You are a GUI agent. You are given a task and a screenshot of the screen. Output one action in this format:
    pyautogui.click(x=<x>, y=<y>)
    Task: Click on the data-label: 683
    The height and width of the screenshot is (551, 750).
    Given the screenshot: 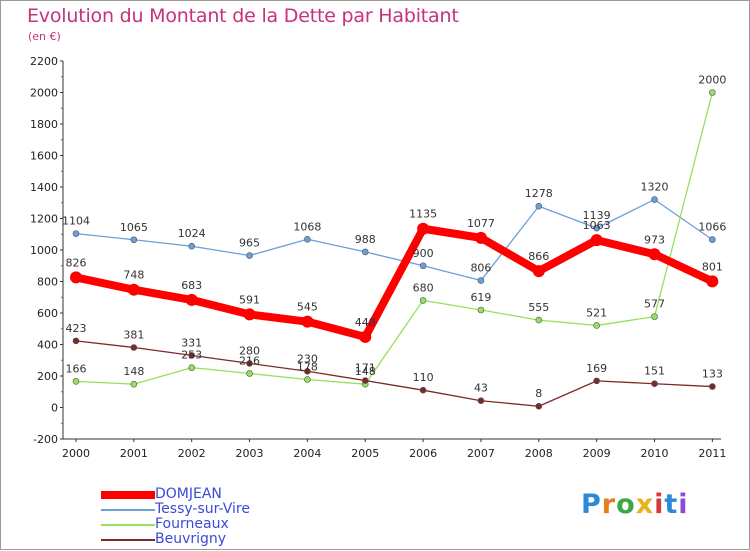 What is the action you would take?
    pyautogui.click(x=191, y=285)
    